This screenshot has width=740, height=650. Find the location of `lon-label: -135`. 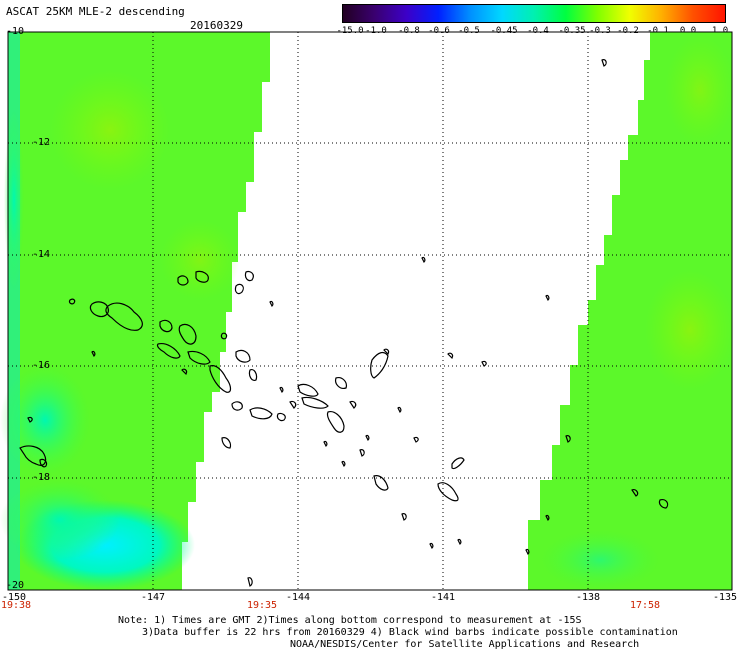

lon-label: -135 is located at coordinates (725, 597).